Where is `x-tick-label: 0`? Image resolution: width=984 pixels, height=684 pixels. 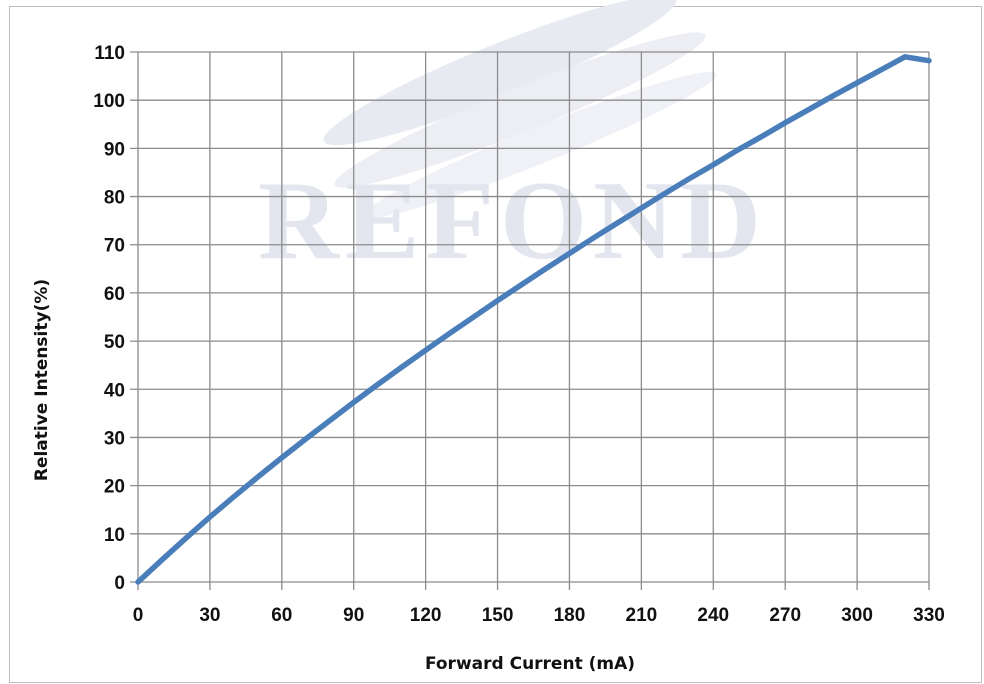
x-tick-label: 0 is located at coordinates (138, 615).